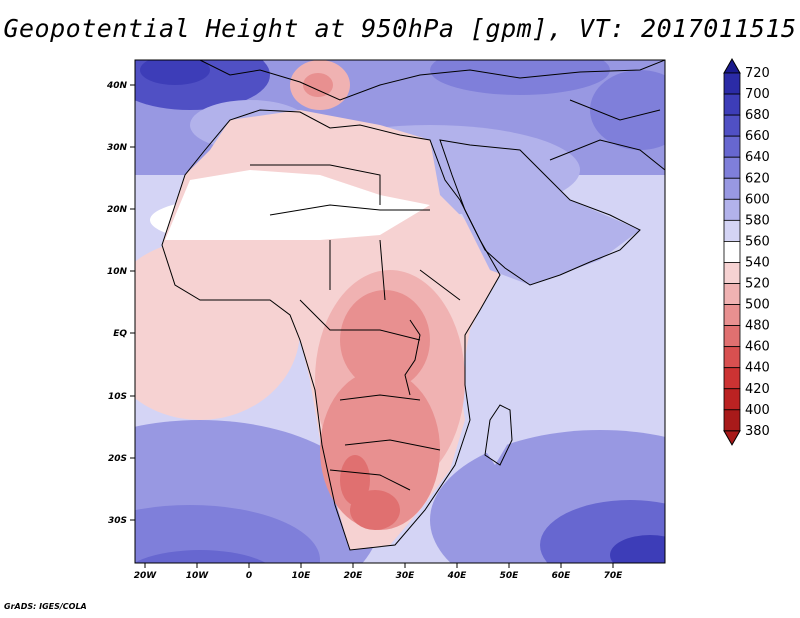 The image size is (800, 618). What do you see at coordinates (757, 73) in the screenshot?
I see `colorbar-label: 720` at bounding box center [757, 73].